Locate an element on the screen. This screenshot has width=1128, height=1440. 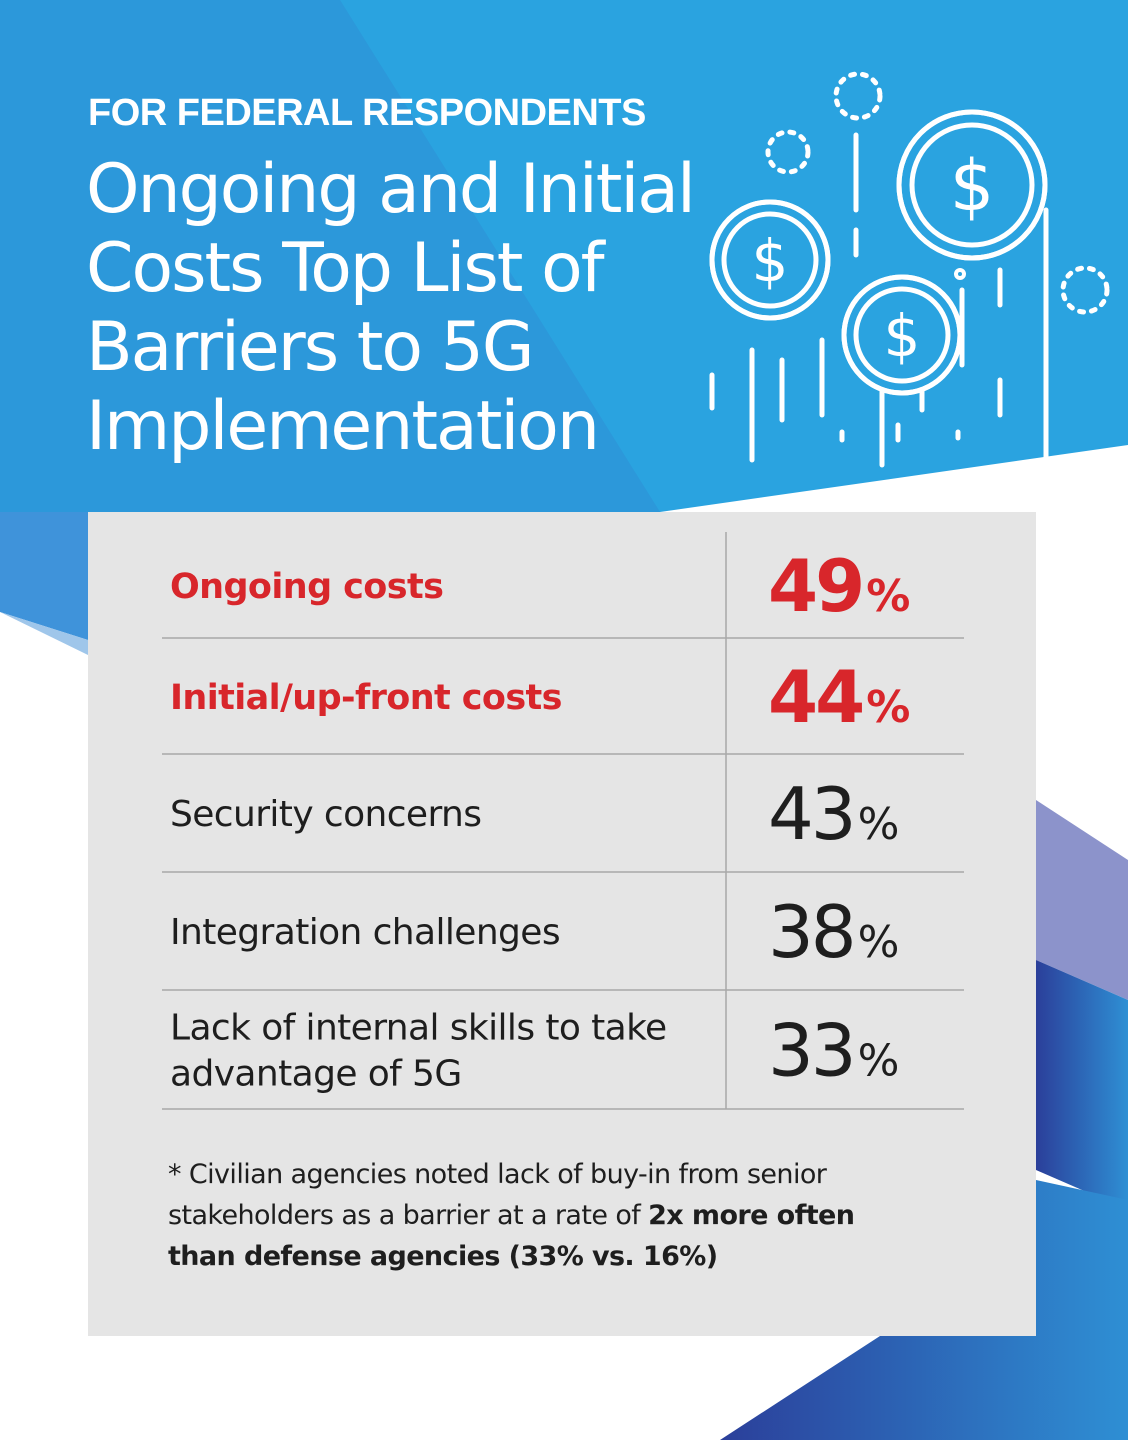
dollar-coins-icon: $ $ $ is located at coordinates (909, 269).